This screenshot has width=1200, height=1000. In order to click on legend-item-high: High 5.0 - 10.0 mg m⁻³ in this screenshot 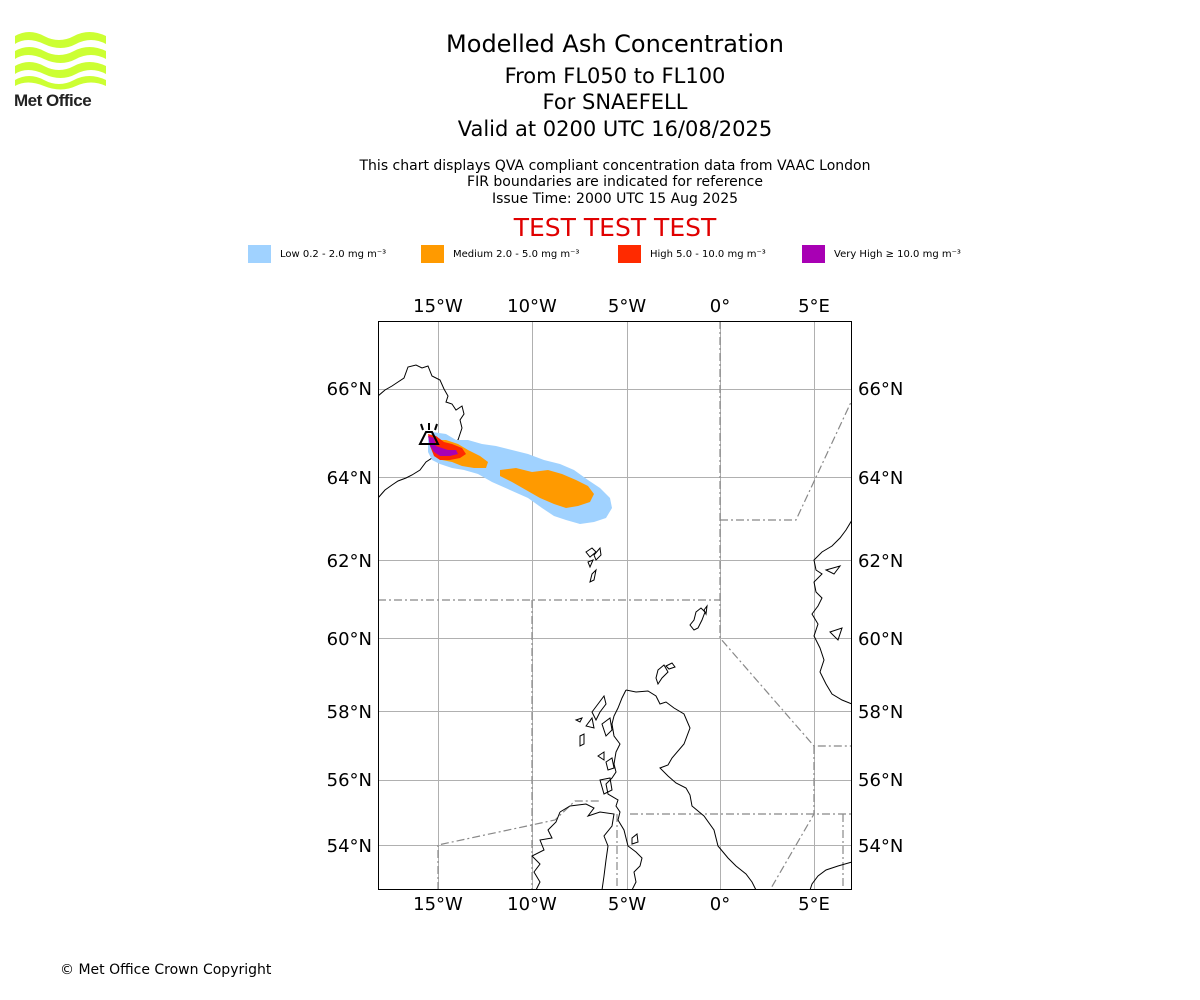, I will do `click(692, 254)`.